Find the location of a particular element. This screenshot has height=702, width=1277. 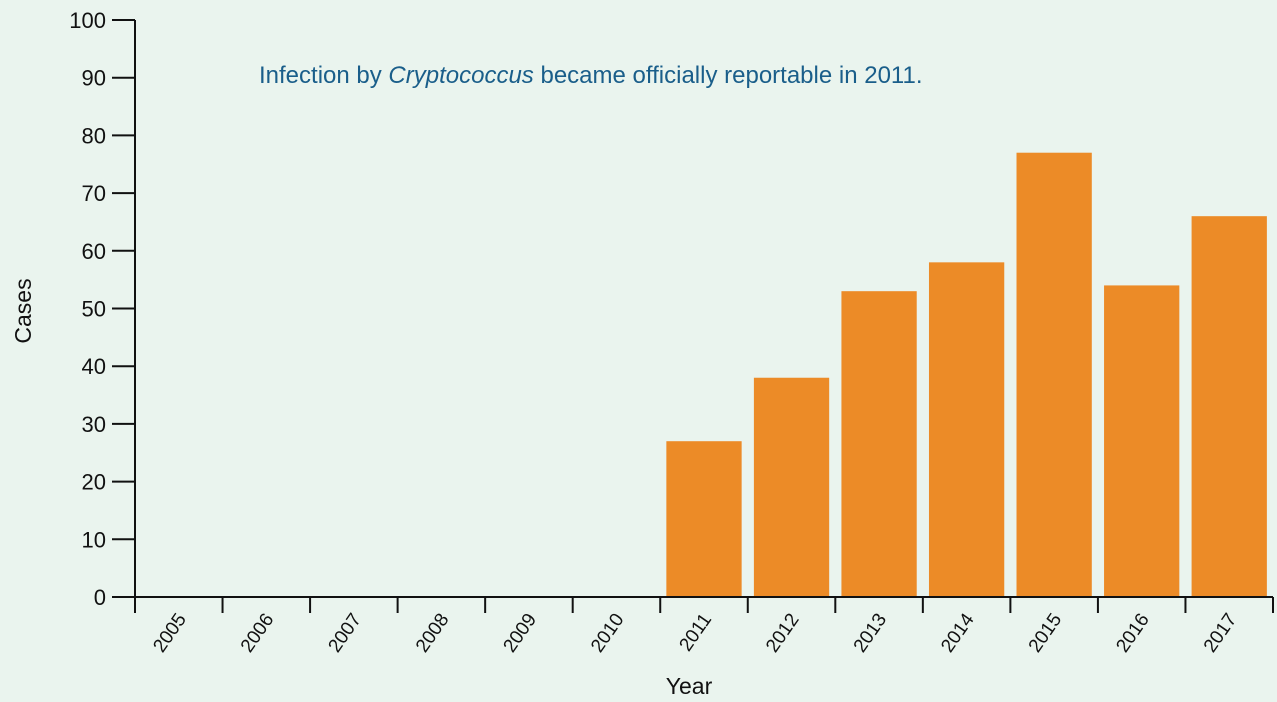

bar-2011 is located at coordinates (704, 519).